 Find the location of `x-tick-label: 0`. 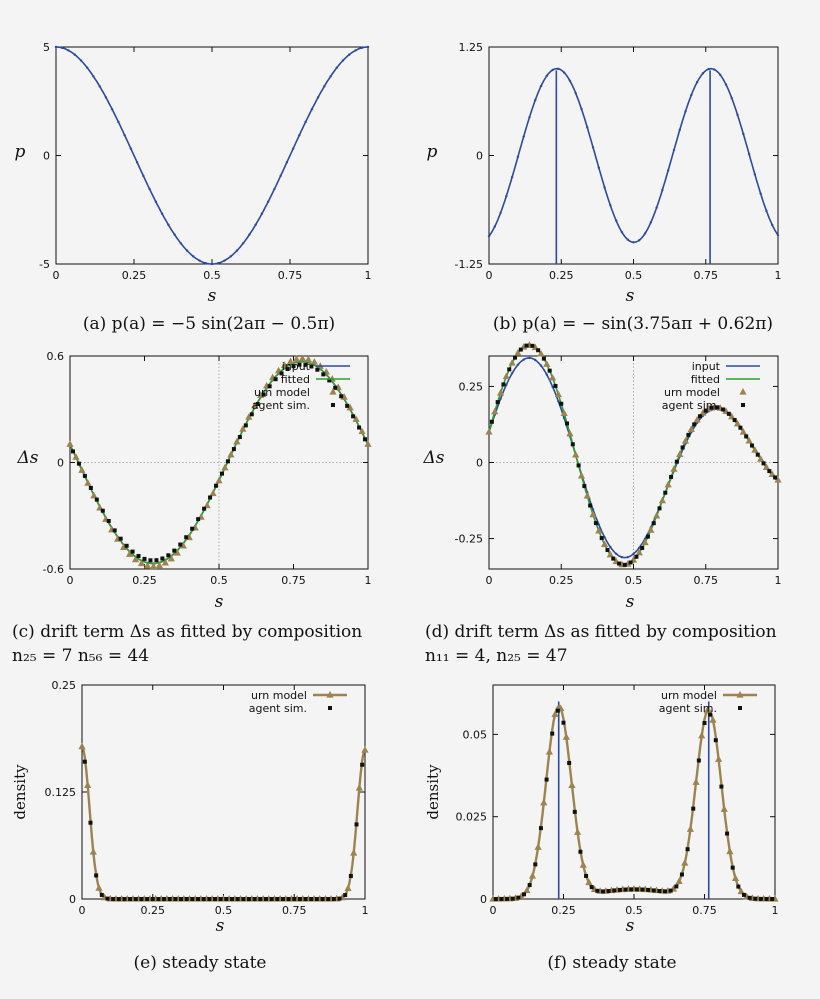

x-tick-label: 0 is located at coordinates (56, 275).